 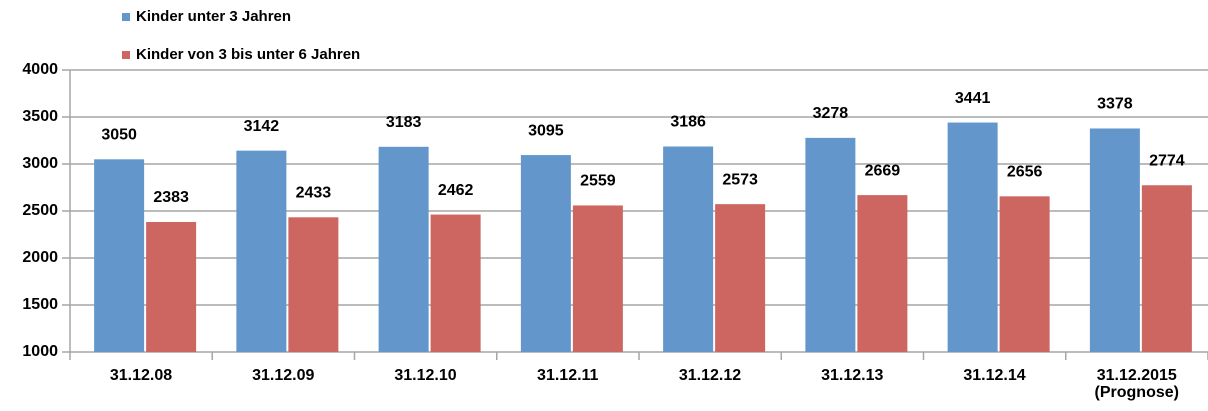 I want to click on x-tick-label: 31.12.09, so click(x=283, y=375).